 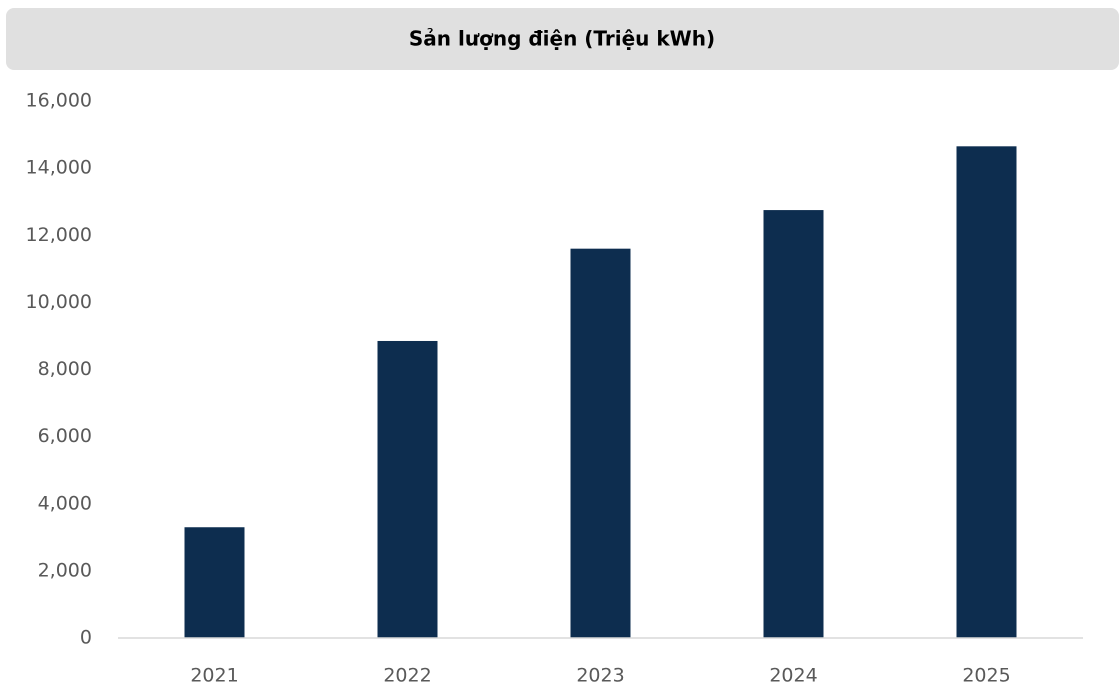 I want to click on y-tick-label: 4,000, so click(x=65, y=503).